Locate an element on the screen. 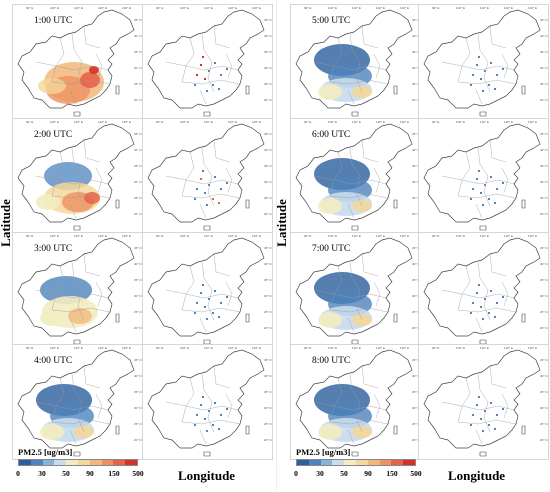 This screenshot has height=492, width=550. legend-colorbar is located at coordinates (78, 462).